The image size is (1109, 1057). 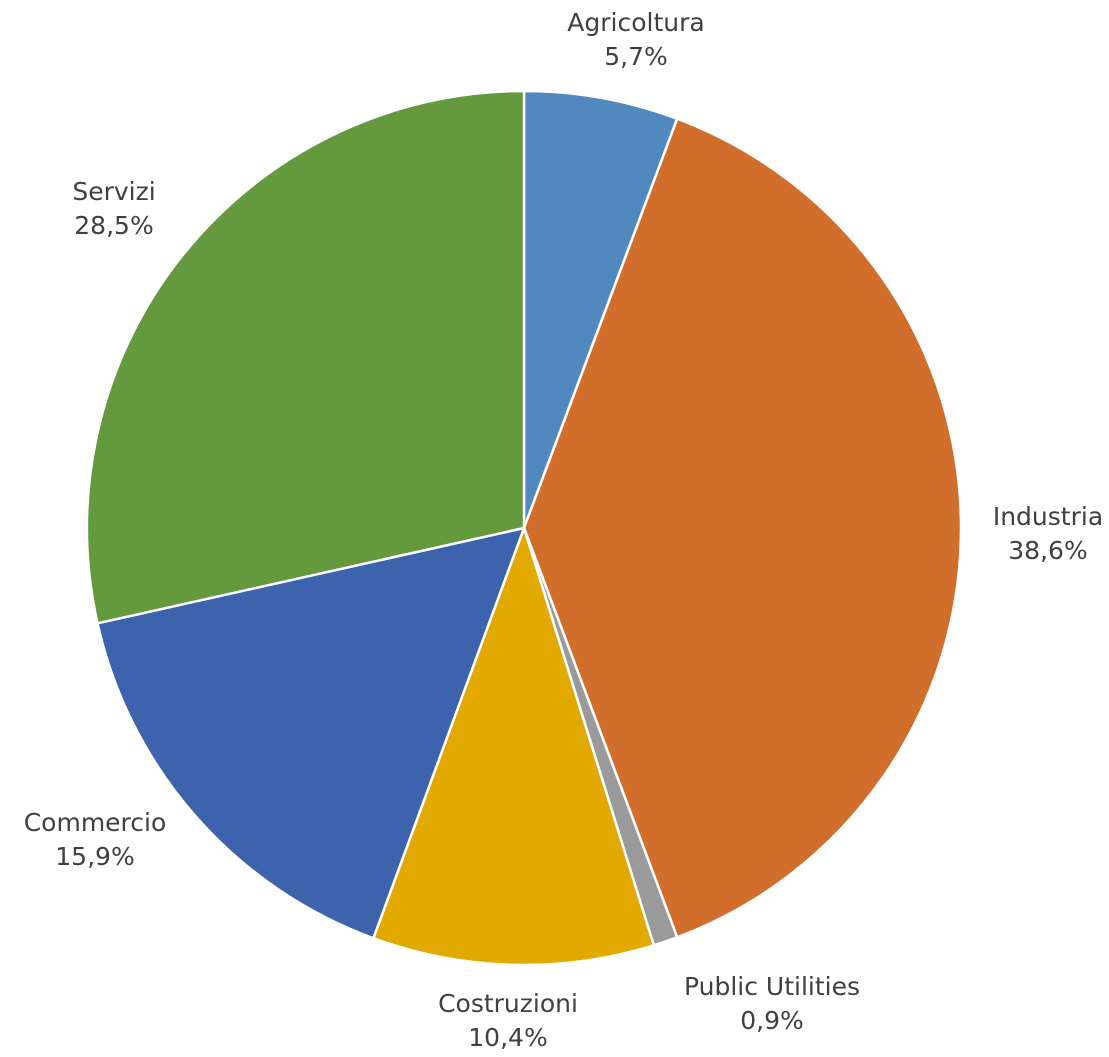 I want to click on slice-label-industria: Industria, so click(x=1048, y=516).